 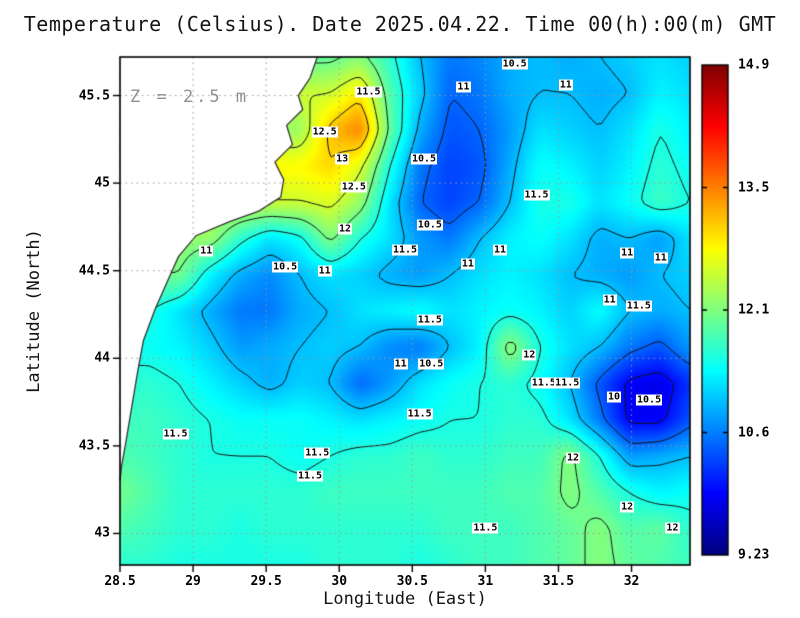 I want to click on y-tick-label: 45, so click(x=102, y=183).